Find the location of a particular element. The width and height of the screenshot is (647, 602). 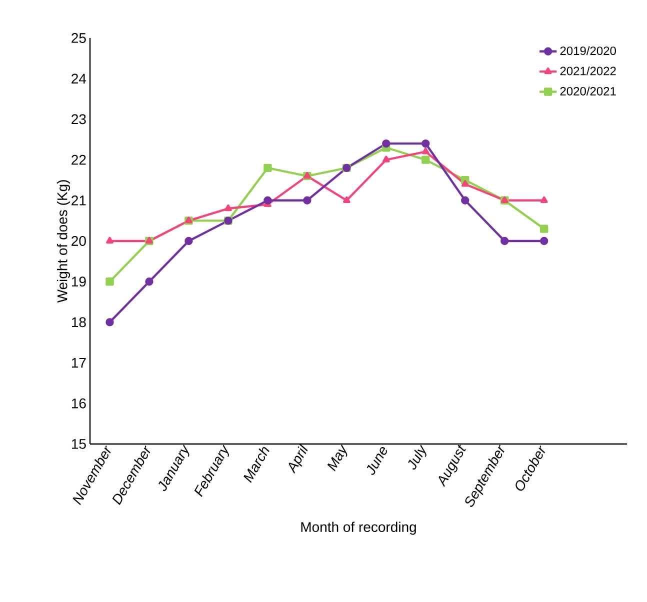

y-tick-label: 21 is located at coordinates (79, 200).